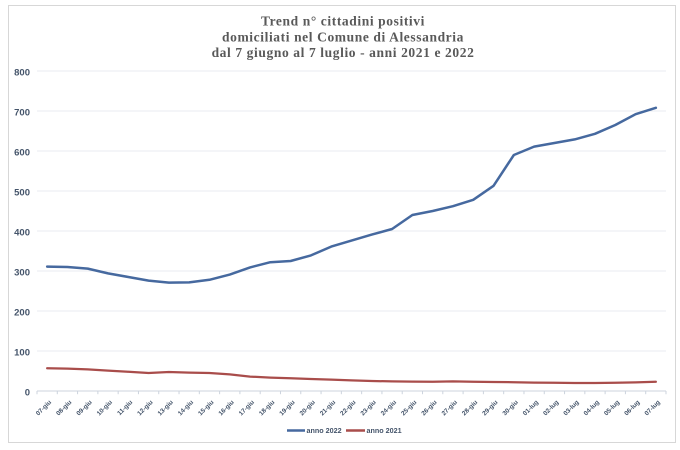 Image resolution: width=680 pixels, height=450 pixels. Describe the element at coordinates (22, 193) in the screenshot. I see `svg-text: 500` at that location.